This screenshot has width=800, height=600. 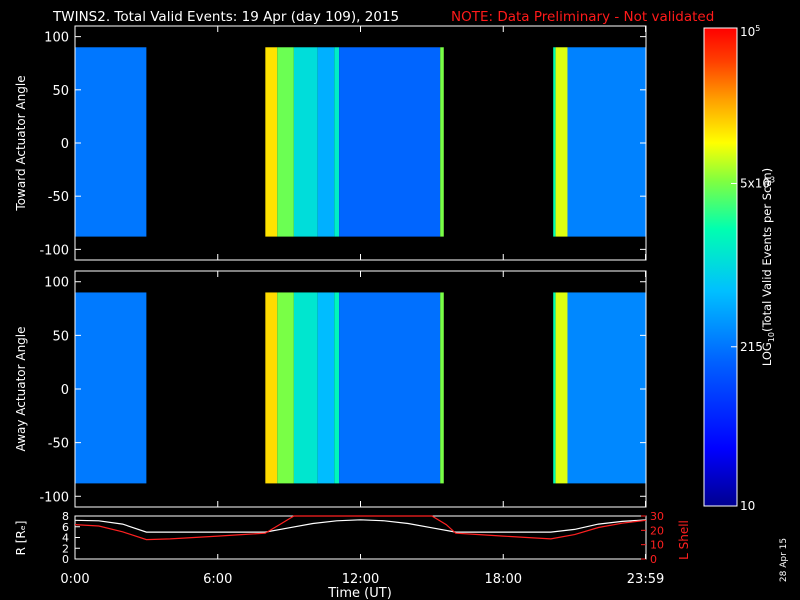 I want to click on orbit-right-tick-label: 0, so click(x=653, y=559).